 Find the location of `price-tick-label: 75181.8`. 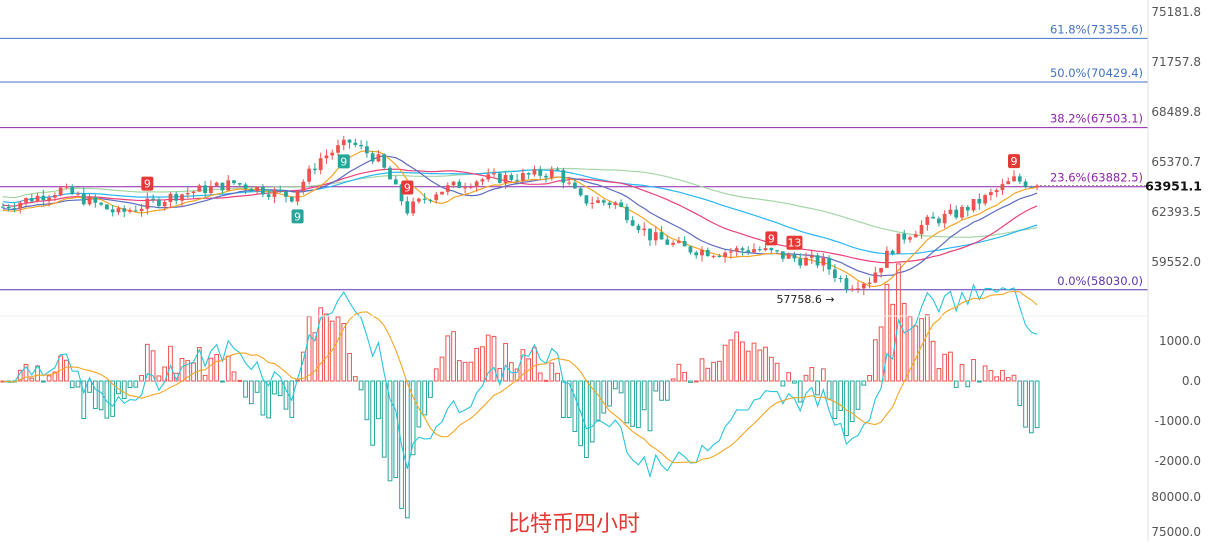

price-tick-label: 75181.8 is located at coordinates (1176, 12).